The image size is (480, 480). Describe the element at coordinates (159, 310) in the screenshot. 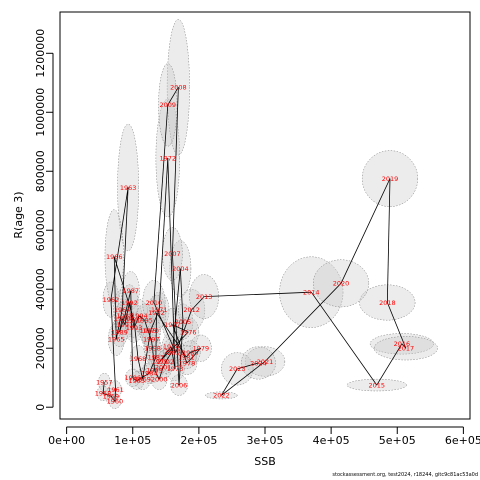

I see `year-label-1971: 1971` at that location.